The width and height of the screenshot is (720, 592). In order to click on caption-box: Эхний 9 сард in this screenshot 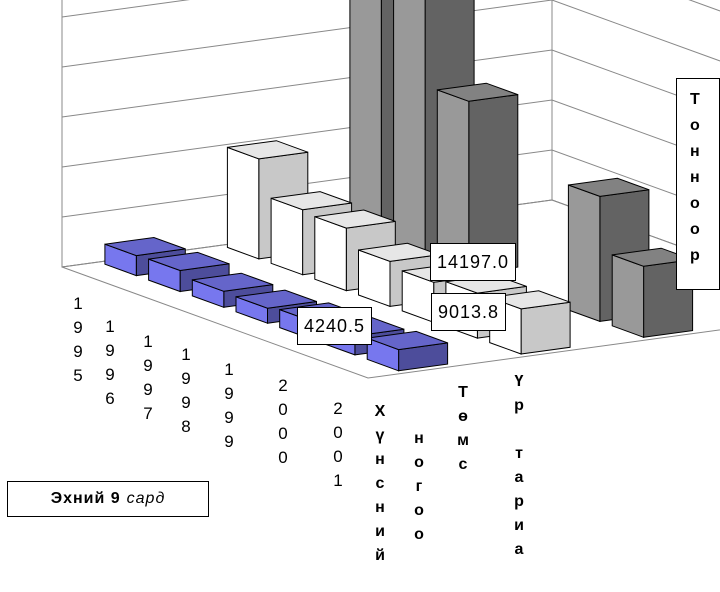, I will do `click(108, 499)`.